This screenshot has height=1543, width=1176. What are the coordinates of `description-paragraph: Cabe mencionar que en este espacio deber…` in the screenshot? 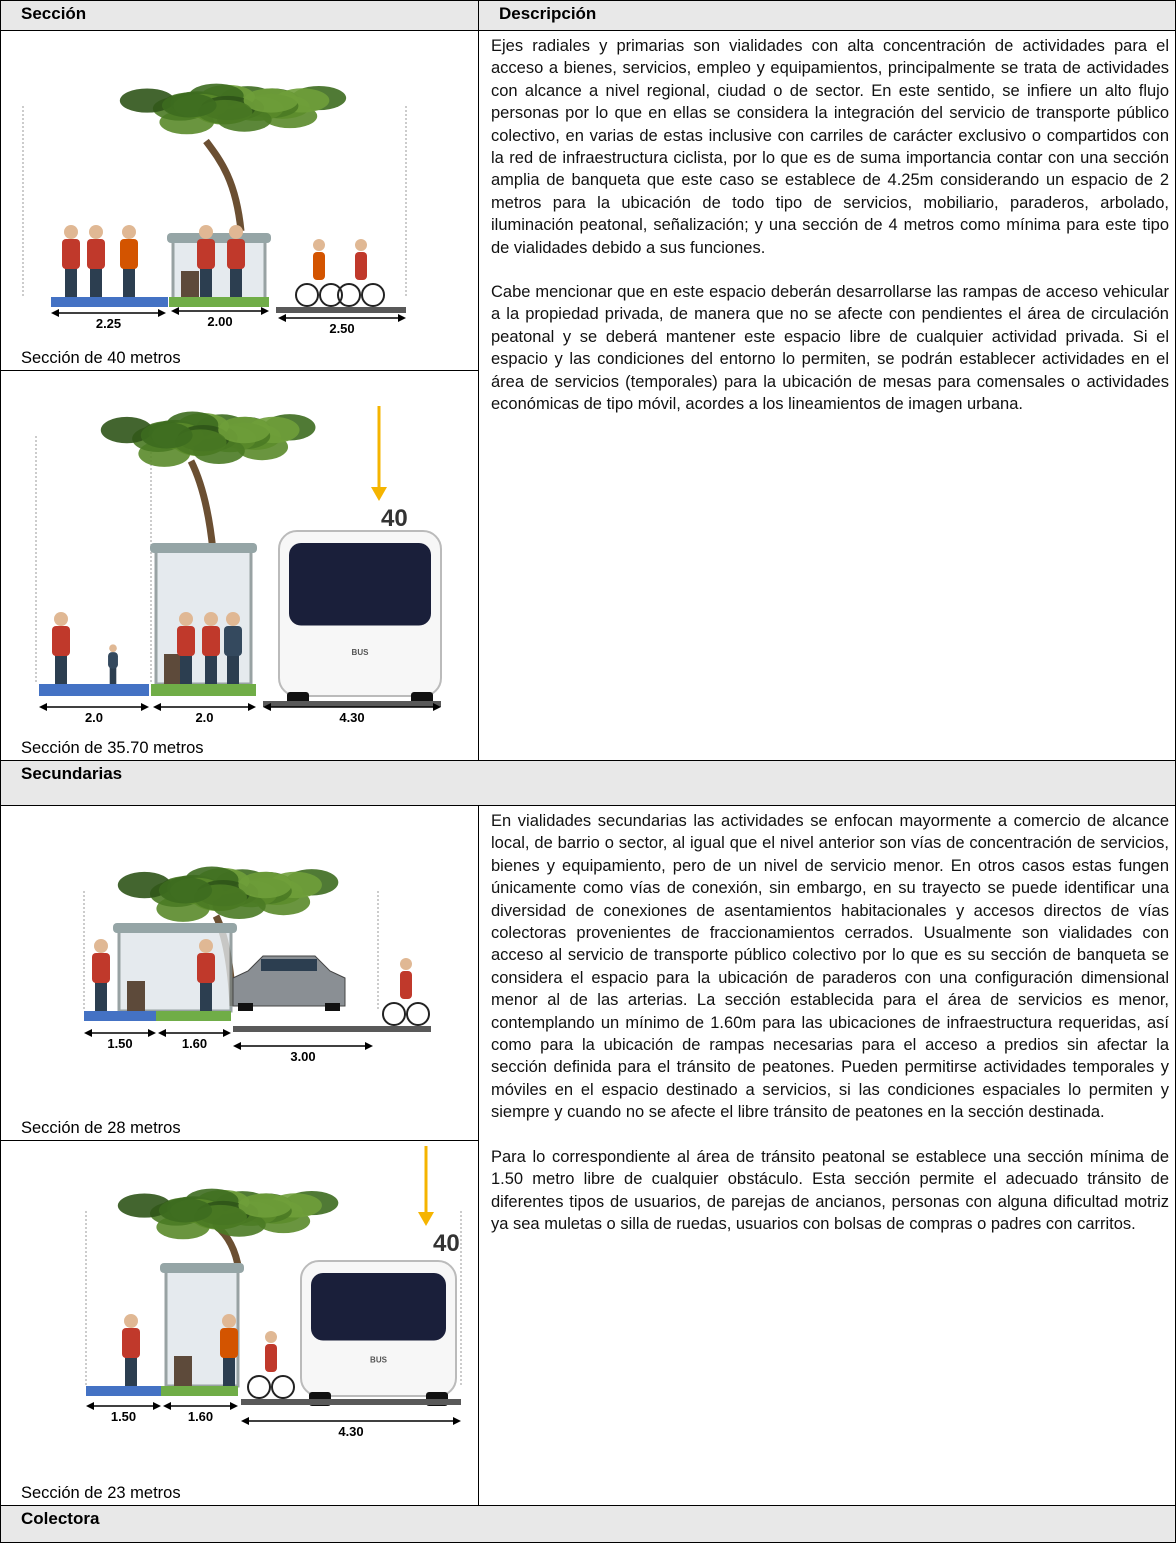 It's located at (830, 348).